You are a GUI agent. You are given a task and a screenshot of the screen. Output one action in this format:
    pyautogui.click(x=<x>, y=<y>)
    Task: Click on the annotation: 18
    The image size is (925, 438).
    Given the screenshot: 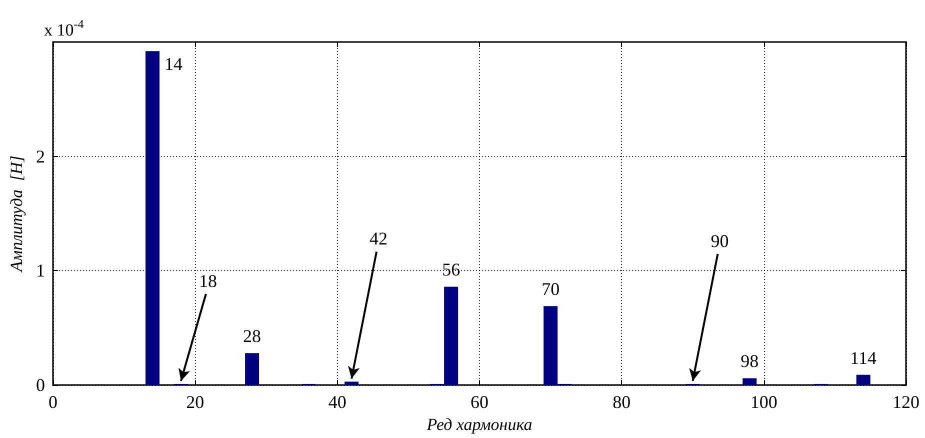 What is the action you would take?
    pyautogui.click(x=207, y=280)
    